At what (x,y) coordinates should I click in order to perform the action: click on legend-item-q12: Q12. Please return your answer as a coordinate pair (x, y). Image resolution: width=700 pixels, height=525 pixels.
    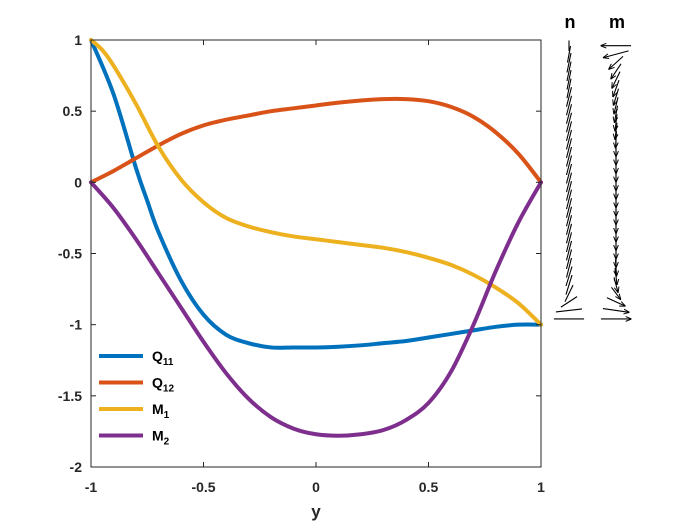
    Looking at the image, I should click on (136, 385).